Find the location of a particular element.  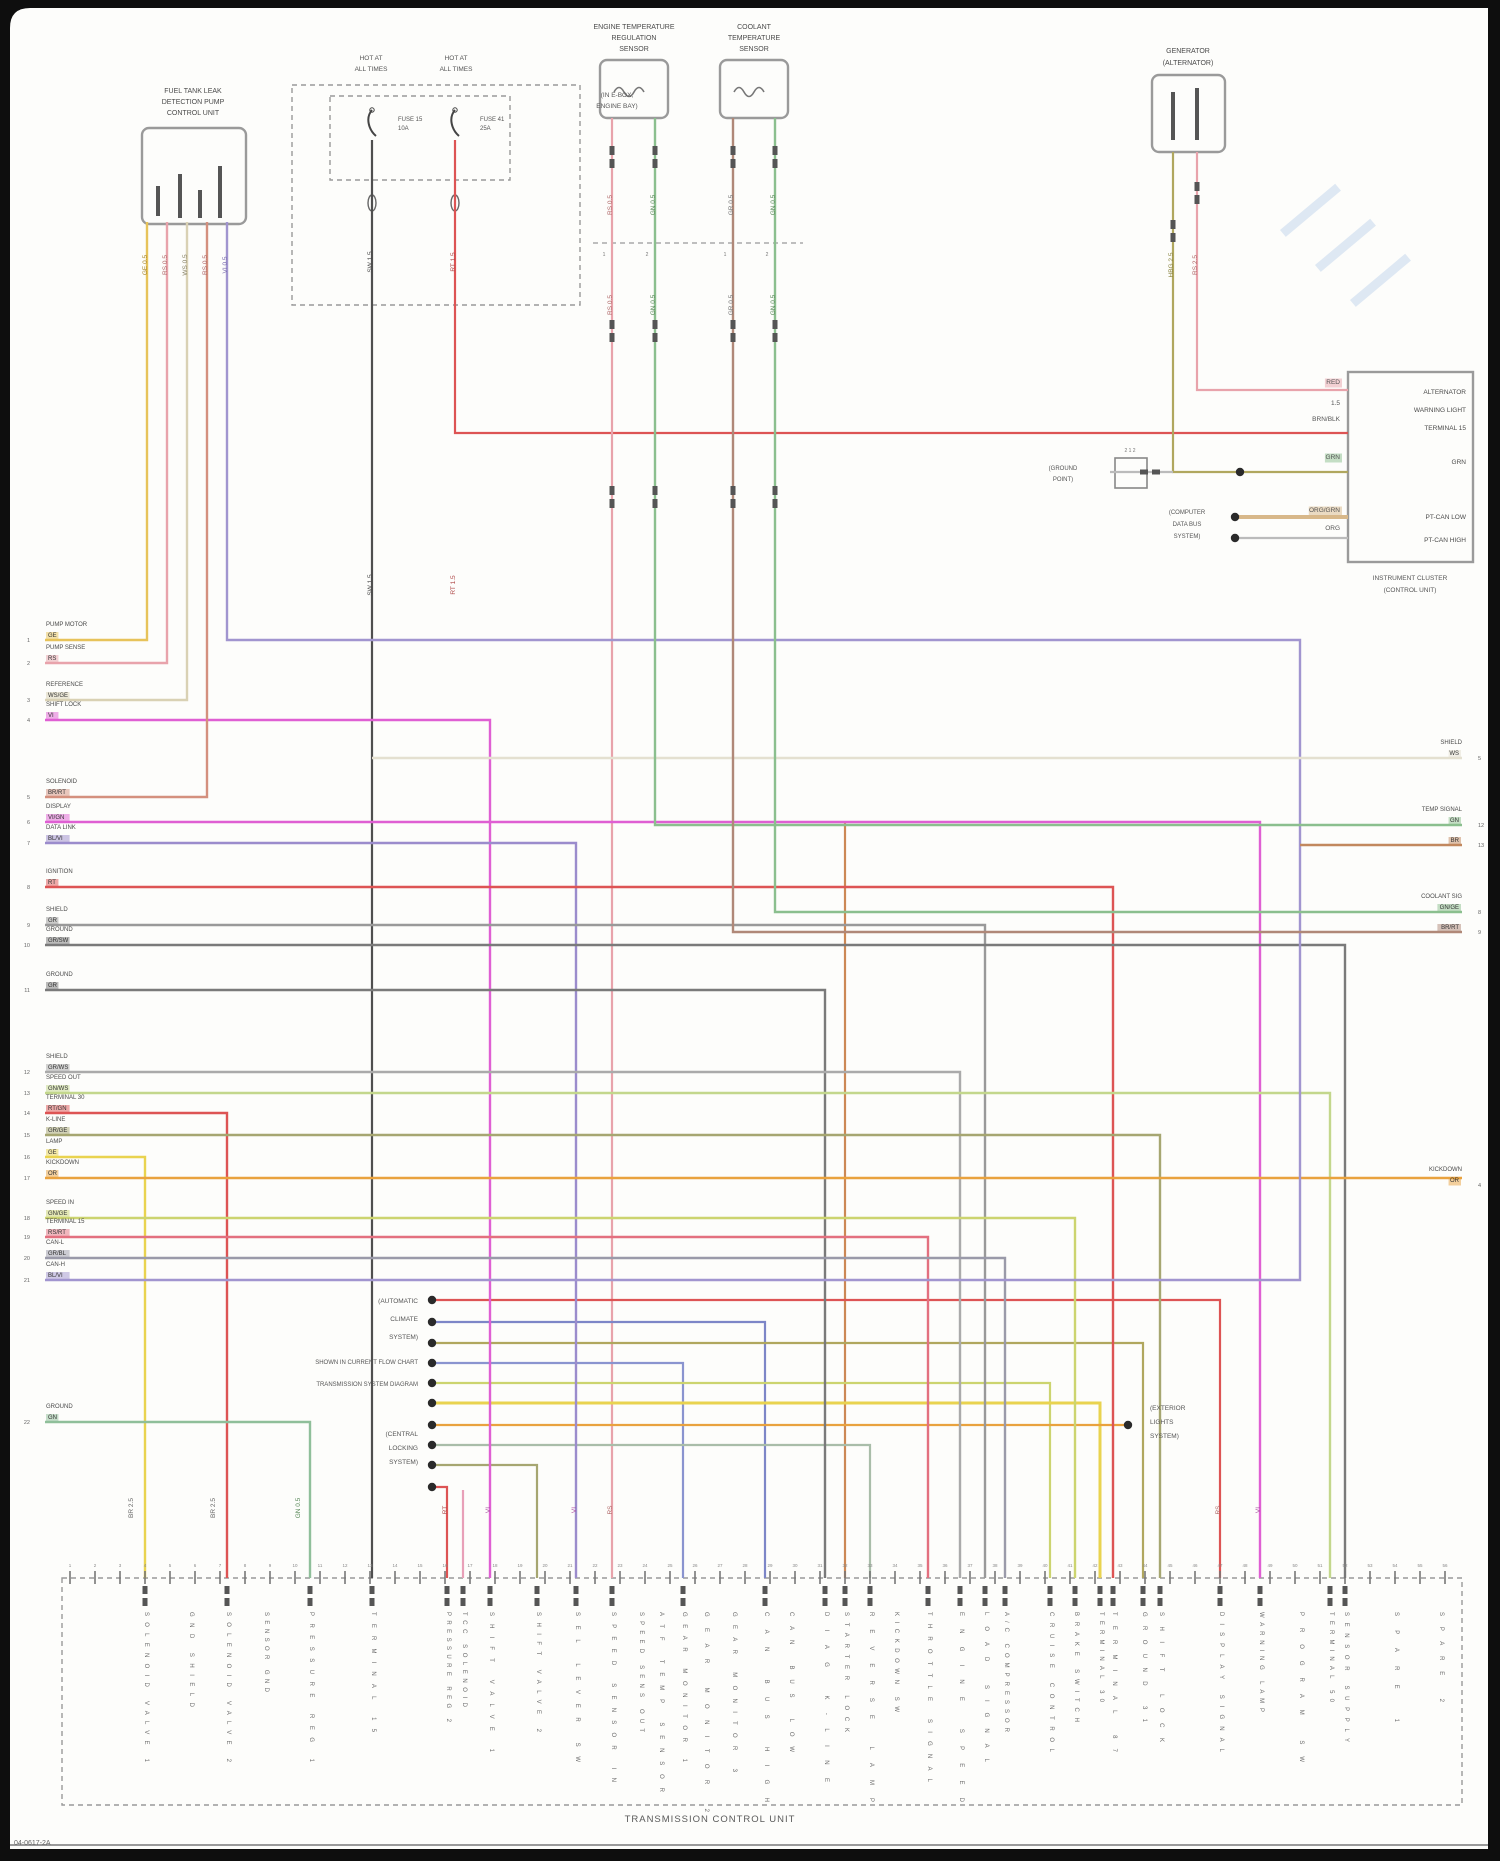

left-pin-name: CAN-H is located at coordinates (55, 1265).